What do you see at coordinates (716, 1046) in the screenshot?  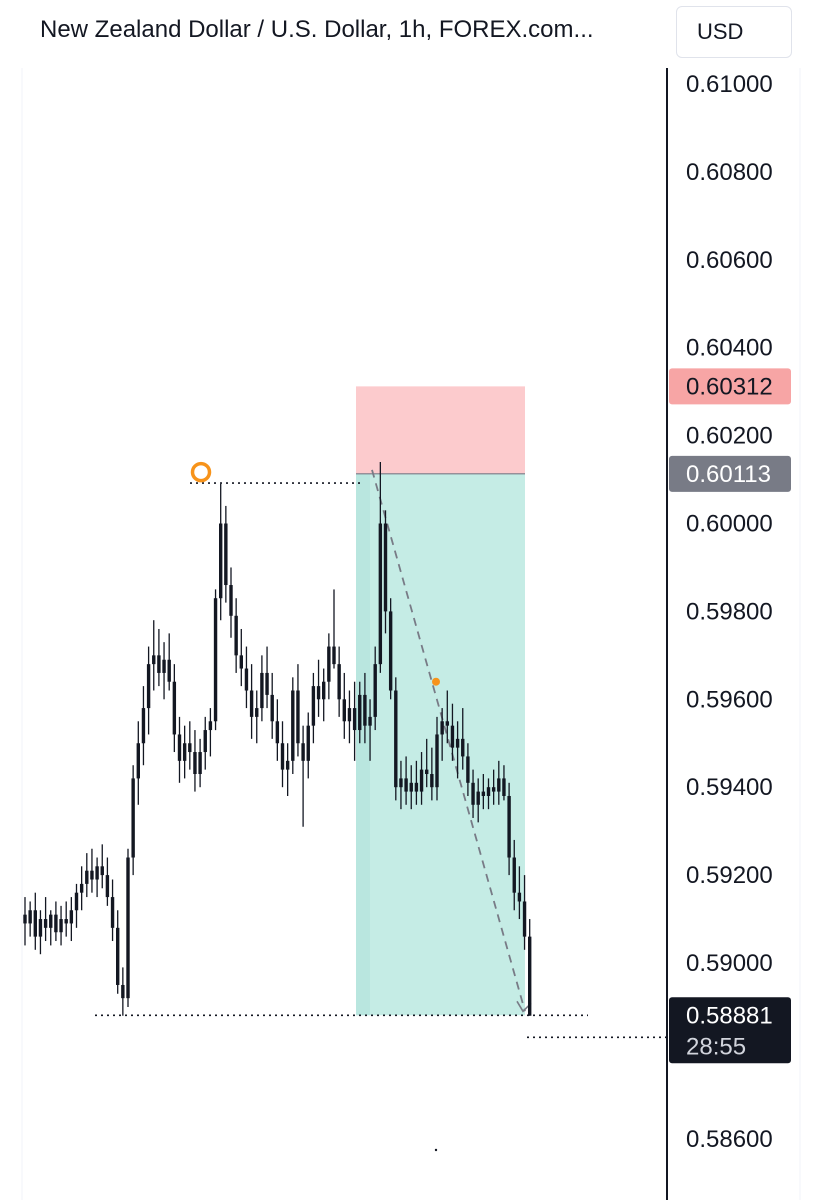 I see `bar-countdown: 28:55` at bounding box center [716, 1046].